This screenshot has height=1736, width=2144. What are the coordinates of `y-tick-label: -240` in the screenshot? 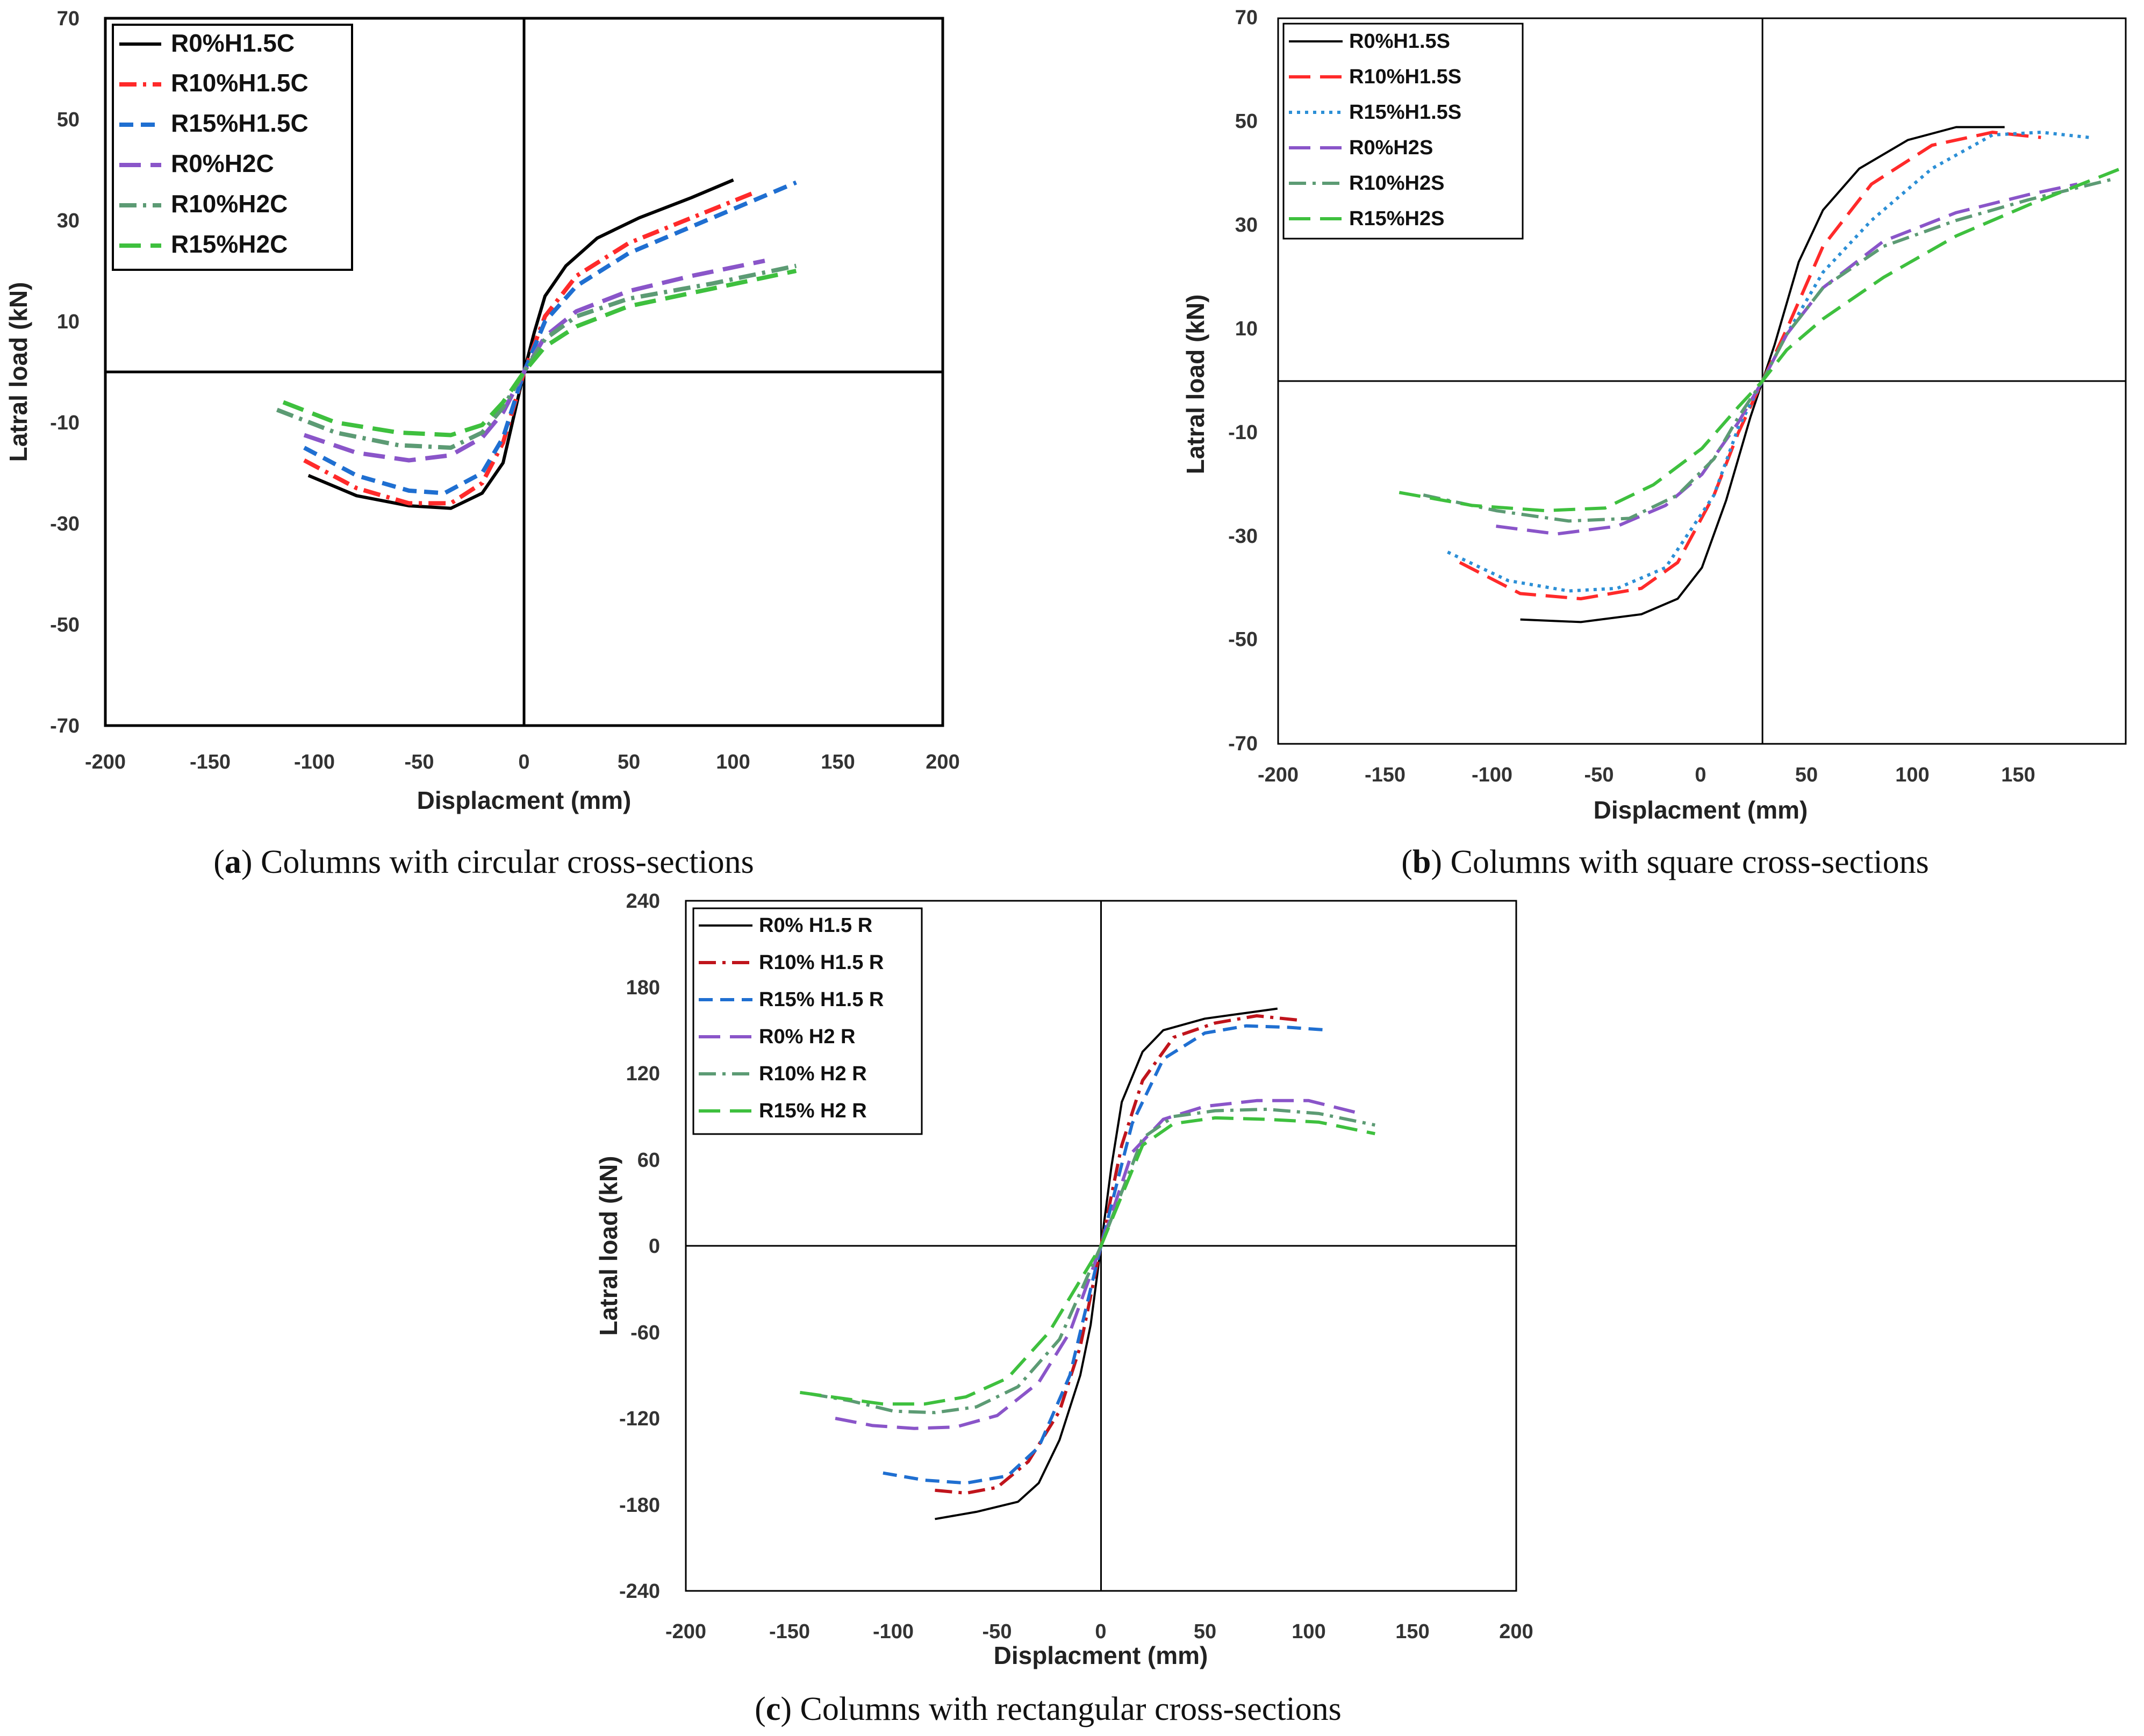 It's located at (639, 1591).